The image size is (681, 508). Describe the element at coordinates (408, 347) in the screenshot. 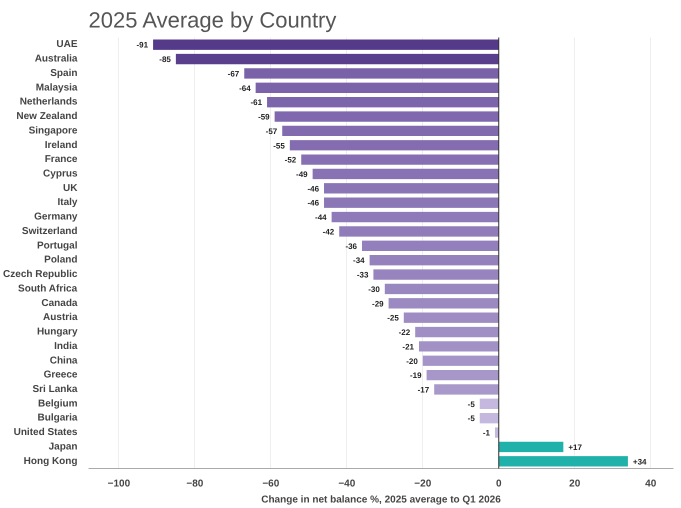

I see `data-label: -21` at that location.